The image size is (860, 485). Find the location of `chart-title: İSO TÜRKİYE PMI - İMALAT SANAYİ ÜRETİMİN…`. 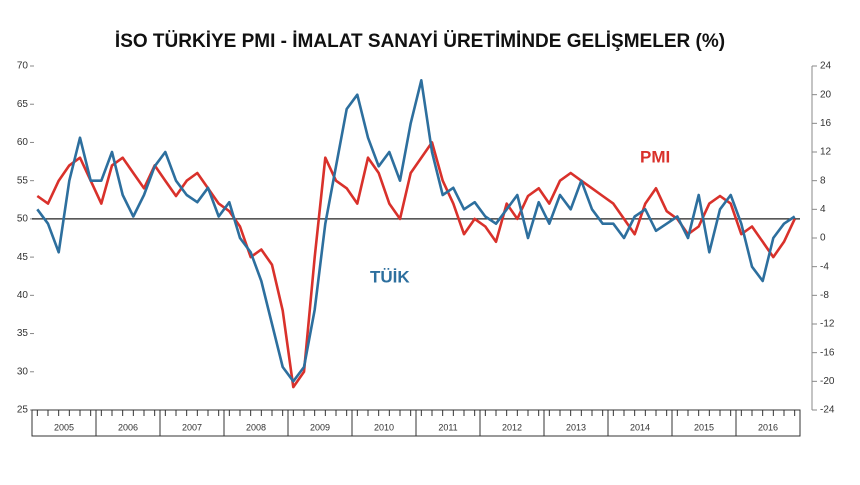

chart-title: İSO TÜRKİYE PMI - İMALAT SANAYİ ÜRETİMİN… is located at coordinates (420, 41).